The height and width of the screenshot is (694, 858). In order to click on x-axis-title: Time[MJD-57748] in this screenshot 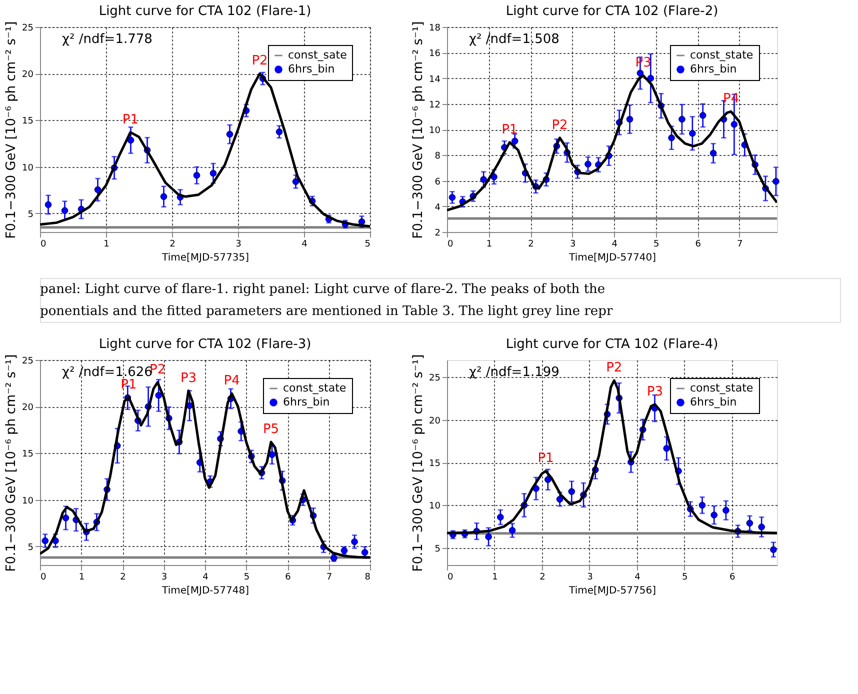, I will do `click(205, 591)`.